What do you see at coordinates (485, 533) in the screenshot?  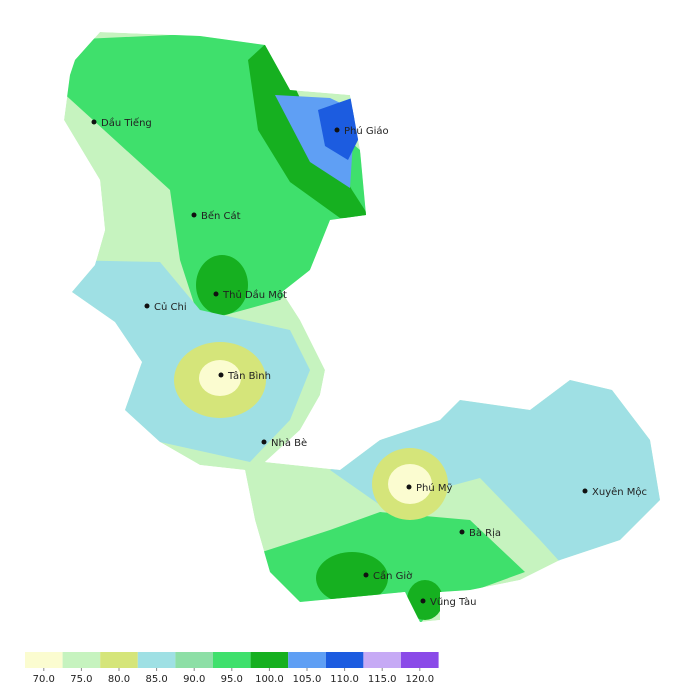 I see `place-label: Bà Rịa` at bounding box center [485, 533].